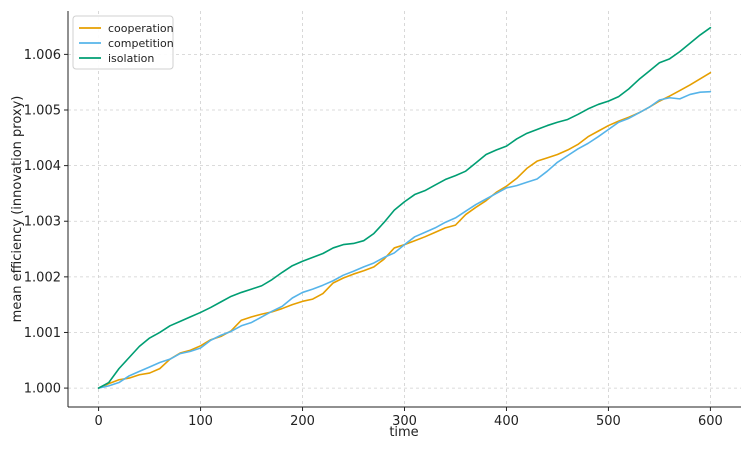 This screenshot has width=752, height=451. What do you see at coordinates (42, 55) in the screenshot?
I see `y-tick-label: 1.006` at bounding box center [42, 55].